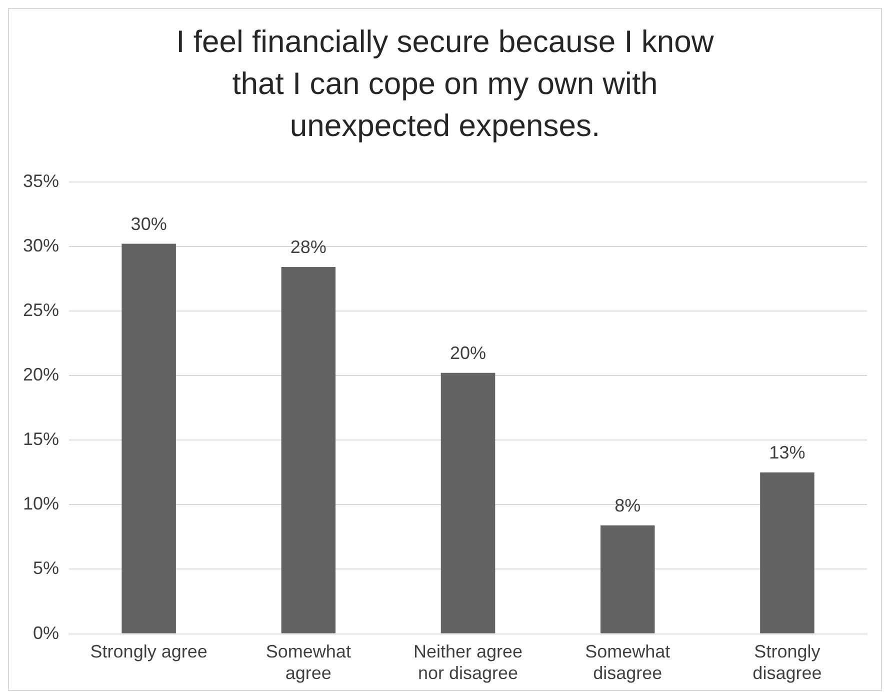 This screenshot has width=890, height=699. What do you see at coordinates (445, 84) in the screenshot?
I see `chart-title: I feel financially secure because I know that I can cope on my own with unexpected expenses.` at bounding box center [445, 84].